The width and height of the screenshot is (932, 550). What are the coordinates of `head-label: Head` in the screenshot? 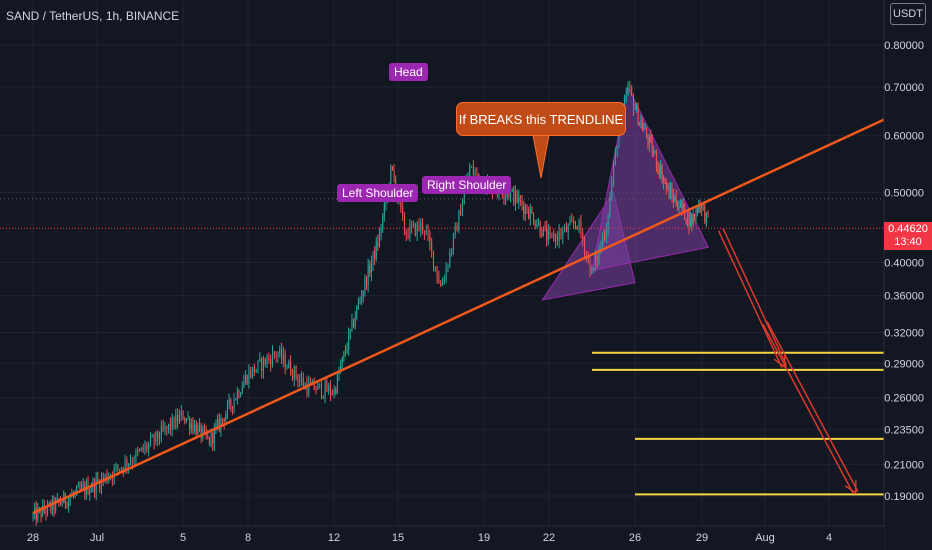 It's located at (408, 72).